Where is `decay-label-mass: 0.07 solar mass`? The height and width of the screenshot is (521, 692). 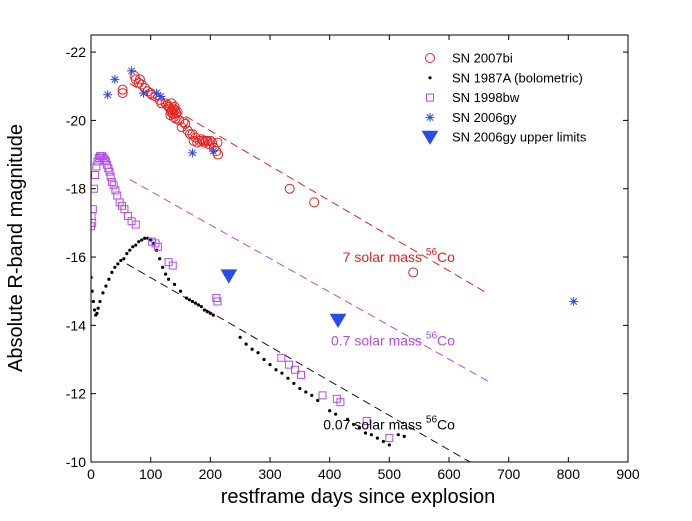 decay-label-mass: 0.07 solar mass is located at coordinates (374, 424).